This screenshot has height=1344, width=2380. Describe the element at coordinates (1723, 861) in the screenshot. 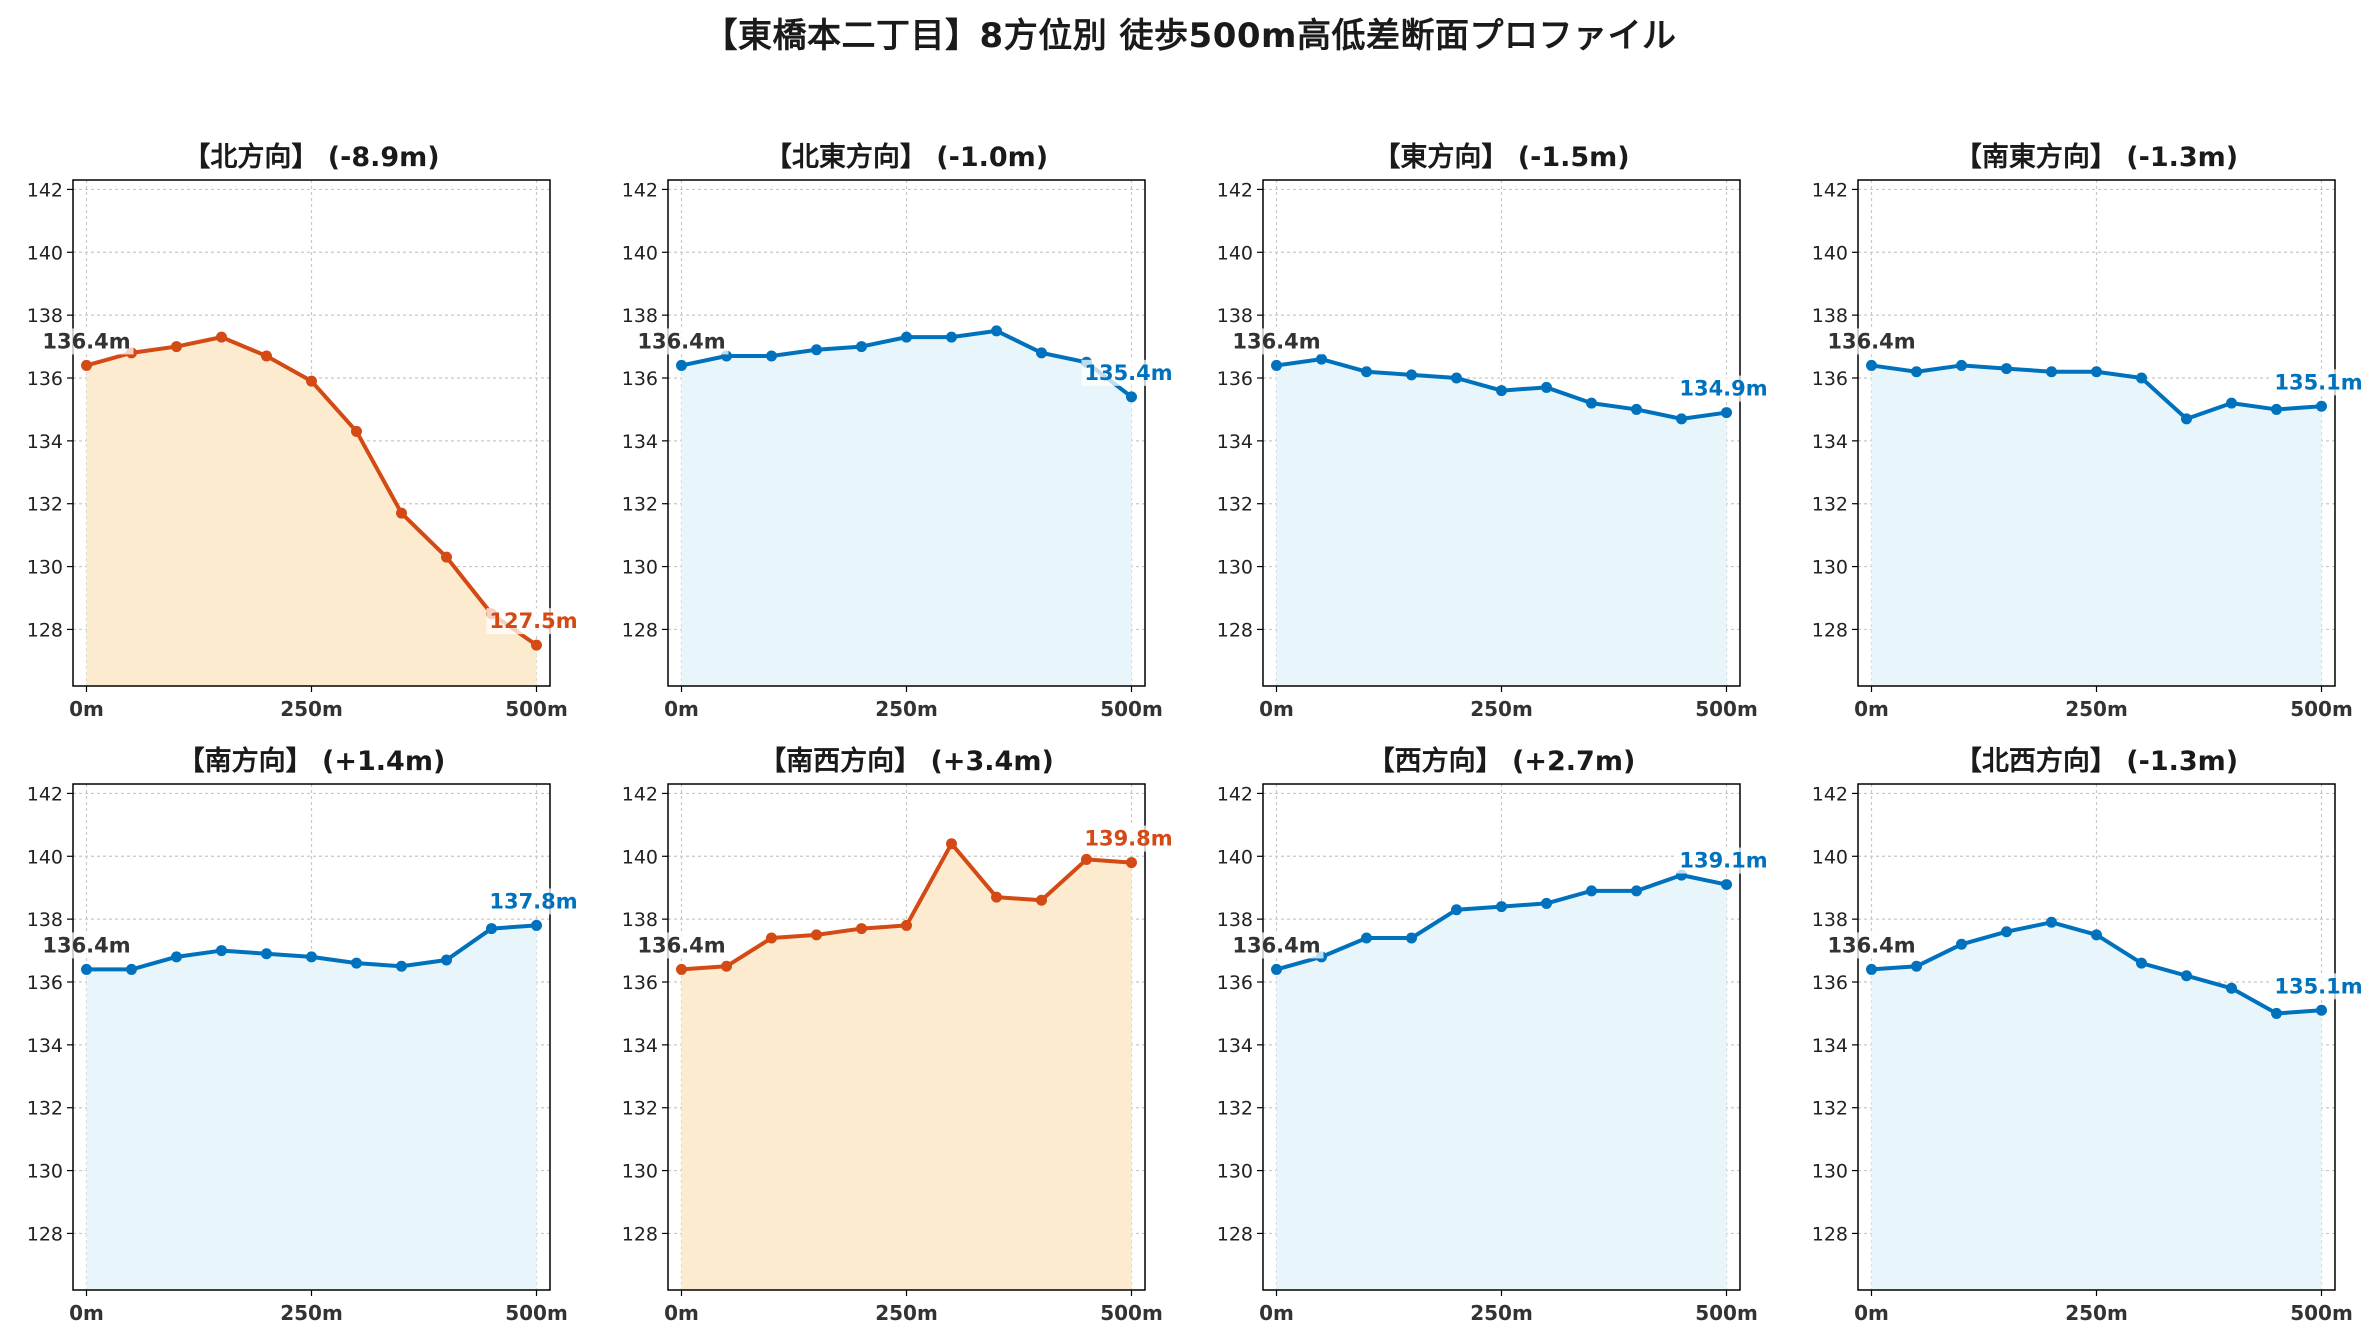

I see `end-elevation-label: 139.1m` at that location.